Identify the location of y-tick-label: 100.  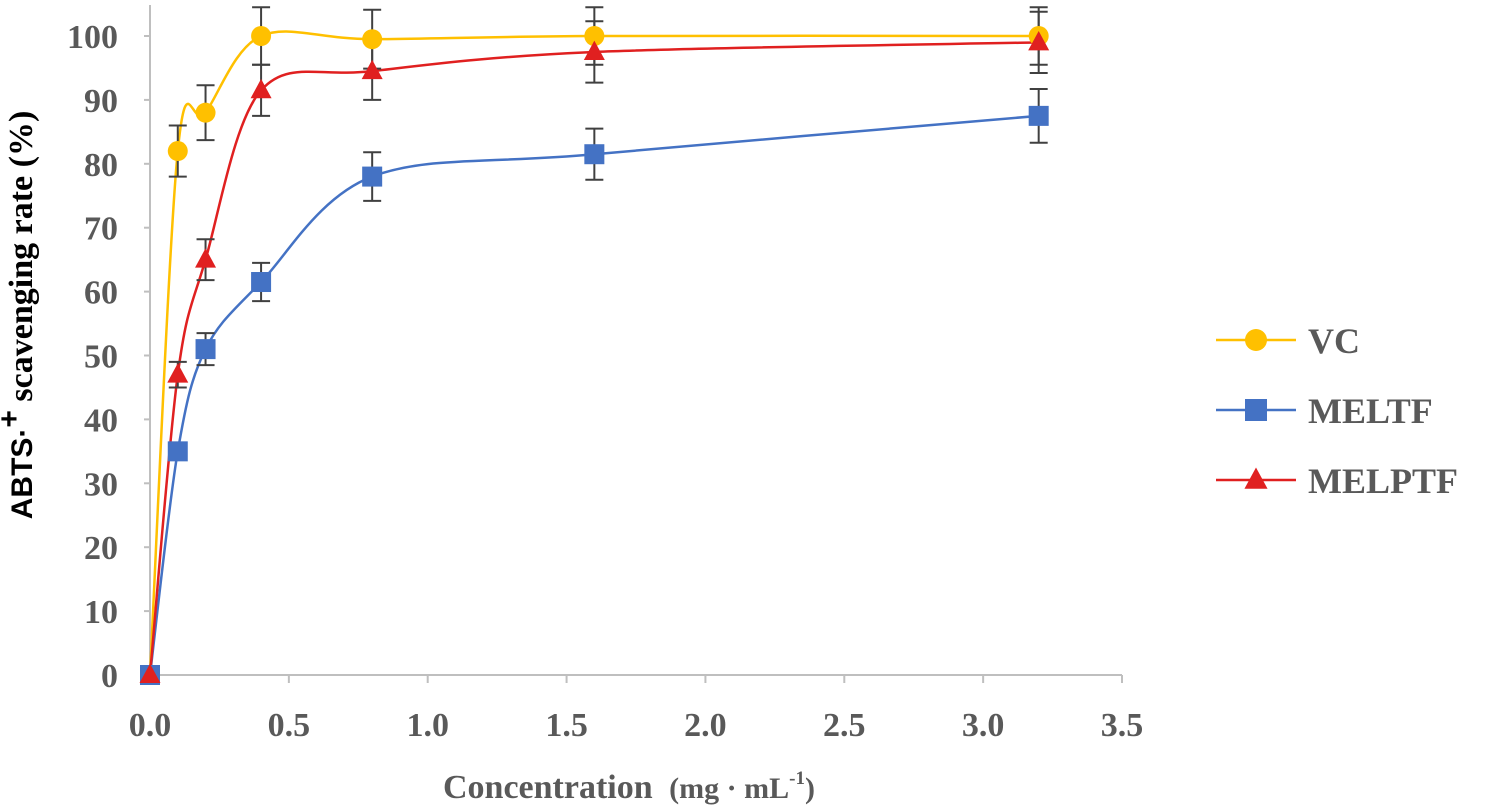
(92, 37).